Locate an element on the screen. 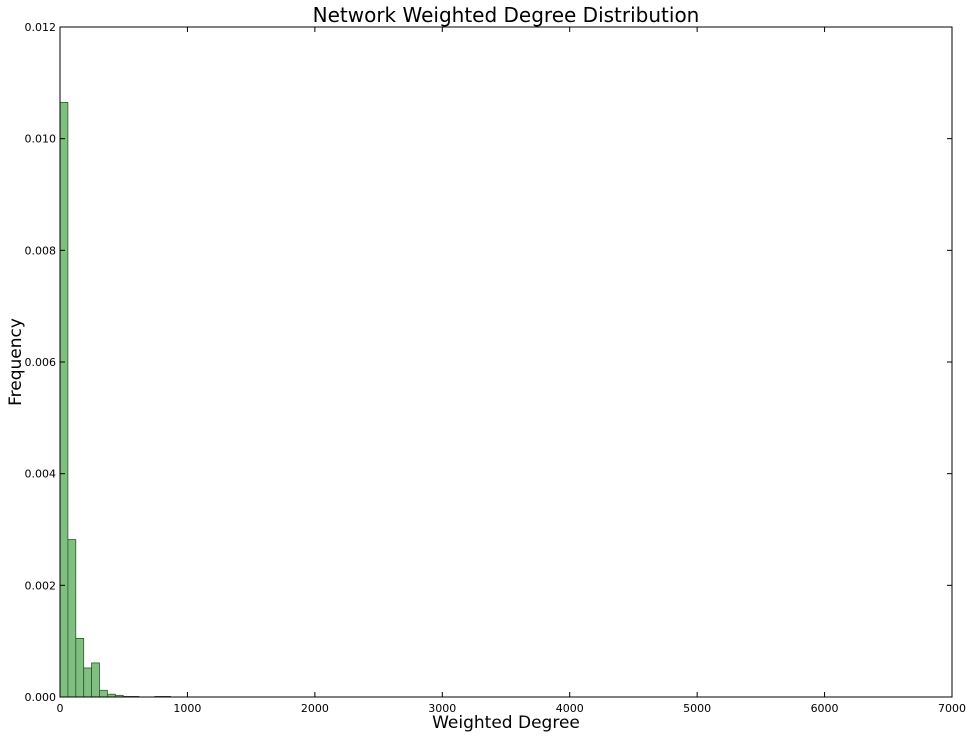 This screenshot has height=738, width=972. chart-title: Network Weighted Degree Distribution is located at coordinates (506, 15).